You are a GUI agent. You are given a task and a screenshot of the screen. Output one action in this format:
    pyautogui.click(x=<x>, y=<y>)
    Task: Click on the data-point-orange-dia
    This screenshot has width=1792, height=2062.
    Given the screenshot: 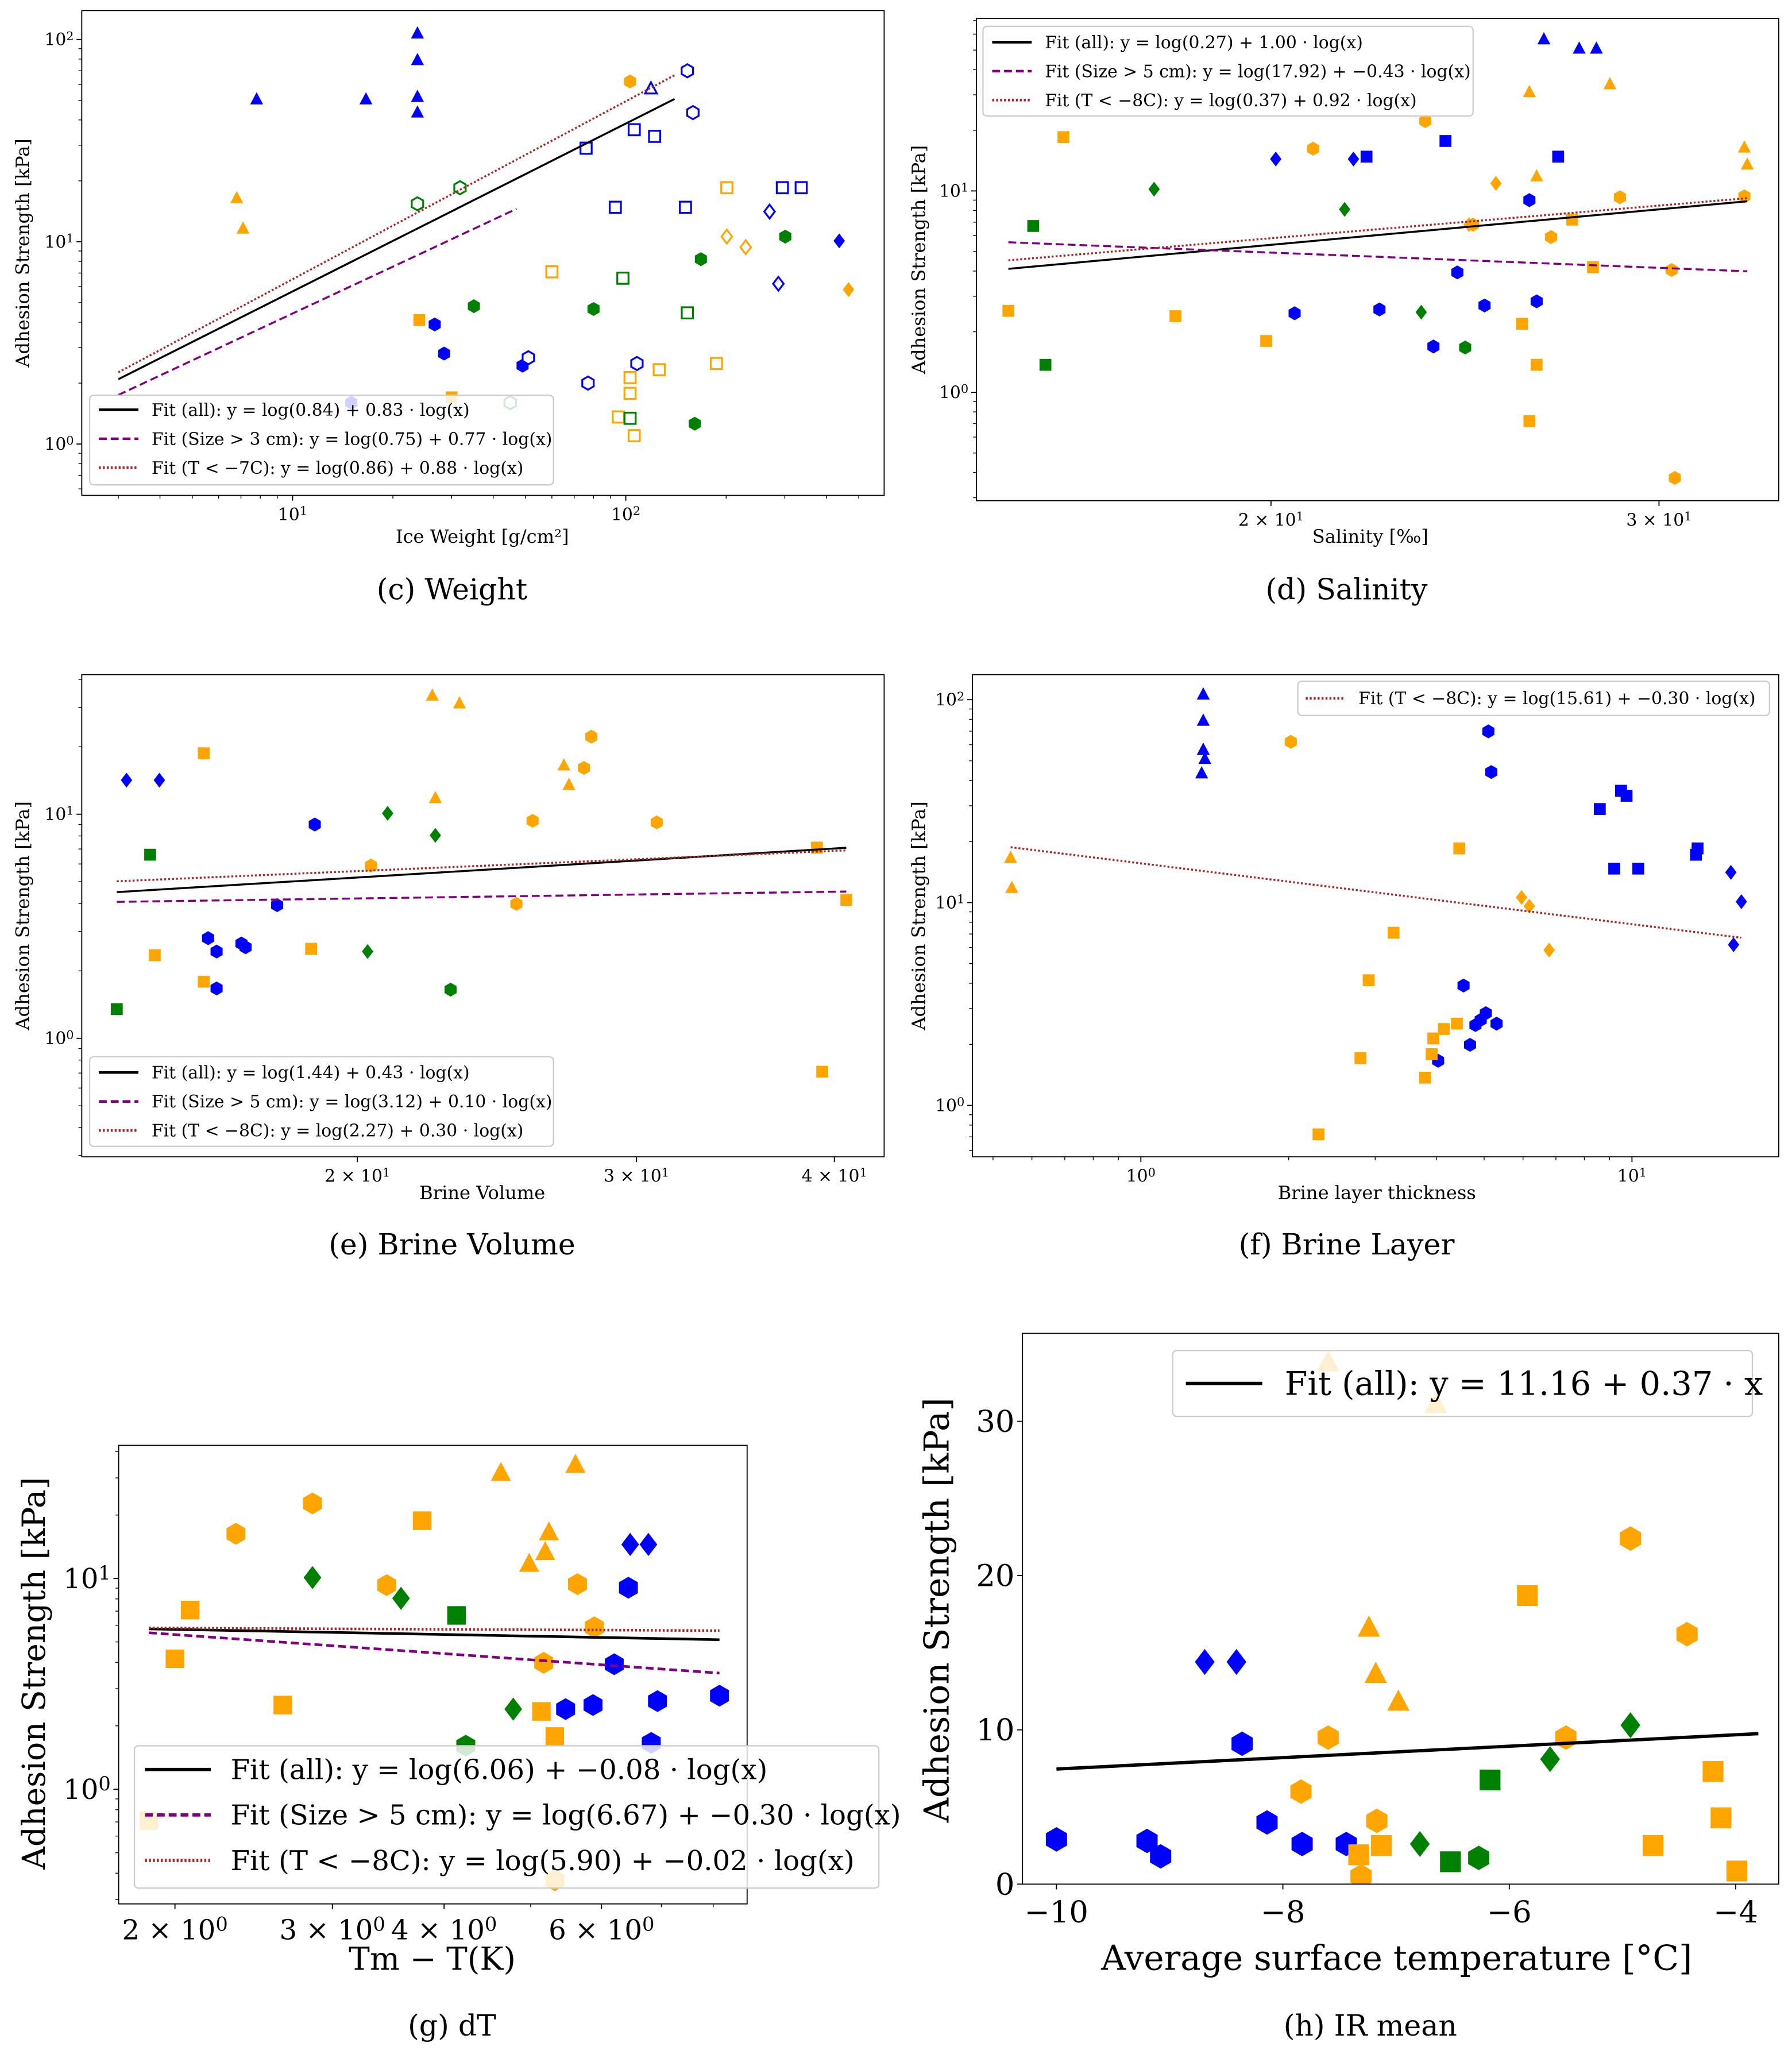 What is the action you would take?
    pyautogui.click(x=1522, y=898)
    